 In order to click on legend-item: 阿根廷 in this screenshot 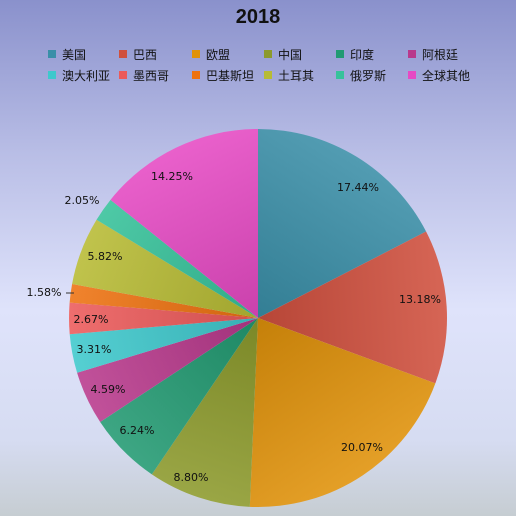, I will do `click(433, 54)`.